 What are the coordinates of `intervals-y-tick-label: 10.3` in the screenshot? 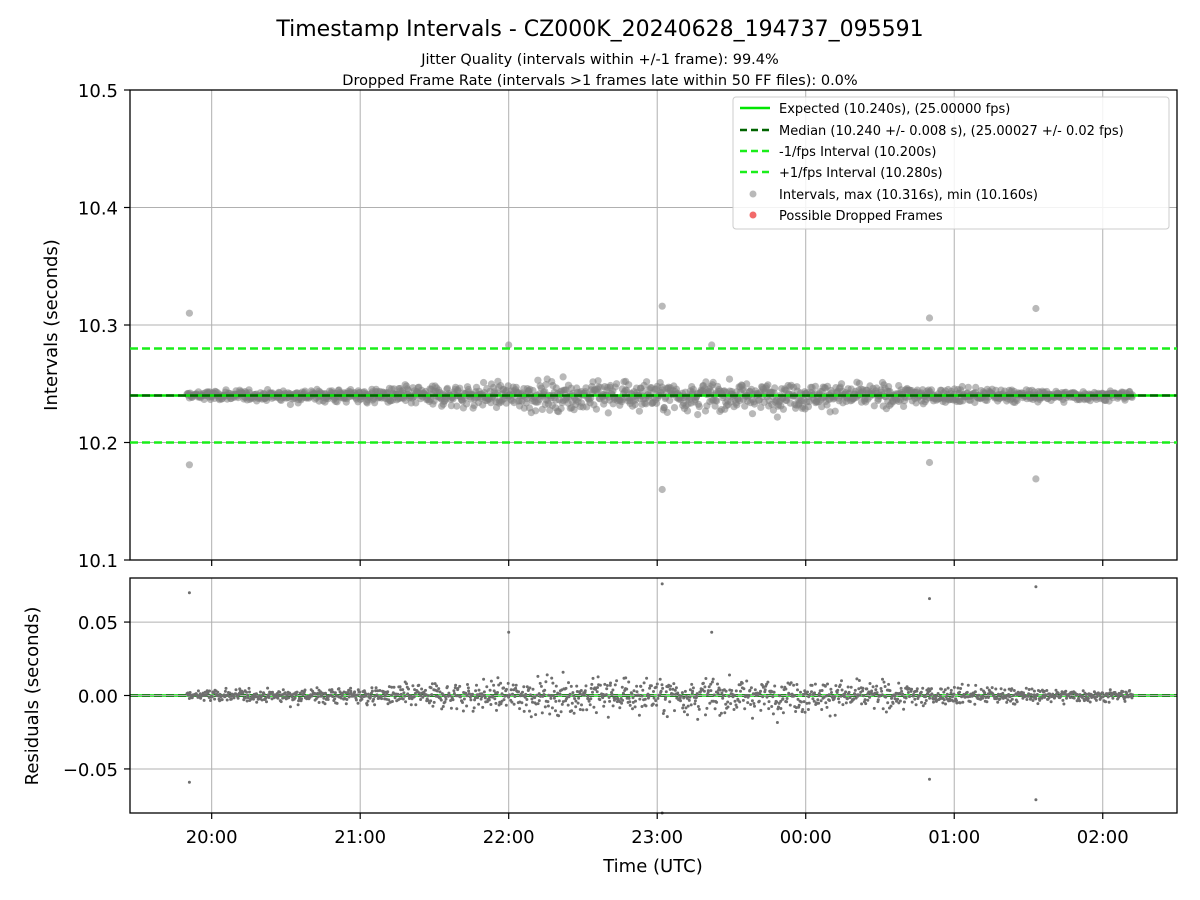 It's located at (98, 326).